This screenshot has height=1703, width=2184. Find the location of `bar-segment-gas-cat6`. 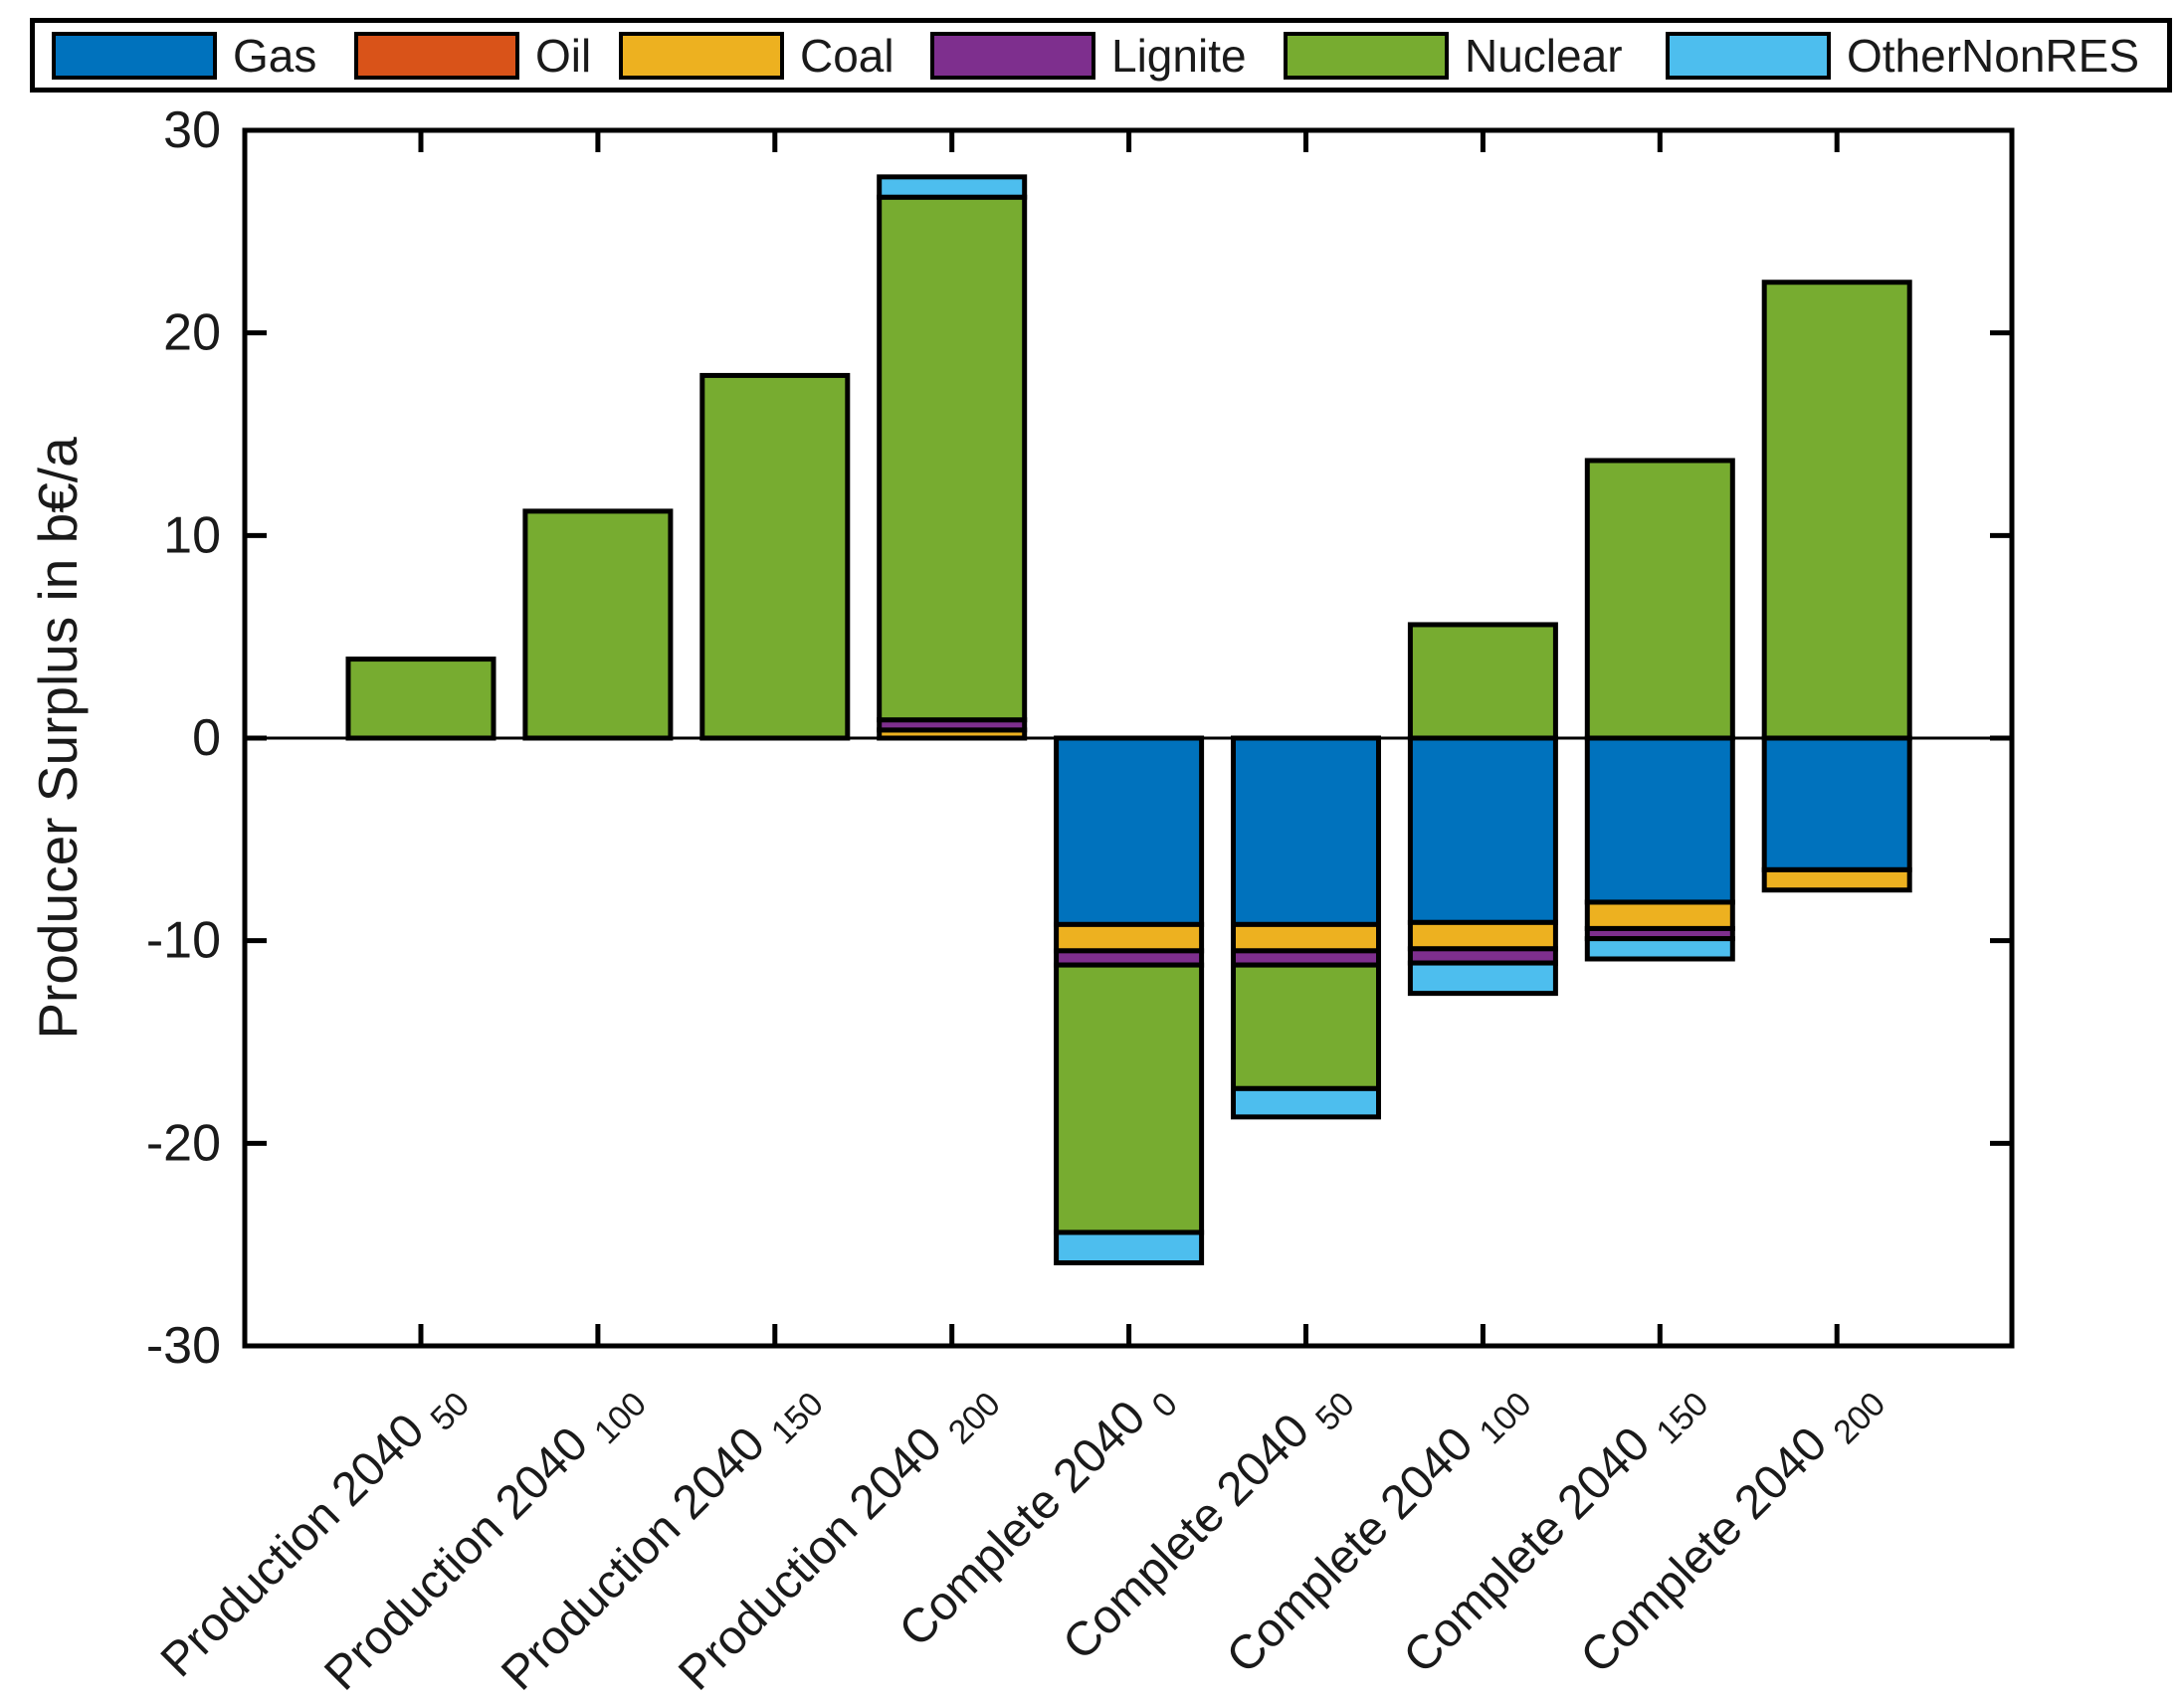

bar-segment-gas-cat6 is located at coordinates (1306, 831).